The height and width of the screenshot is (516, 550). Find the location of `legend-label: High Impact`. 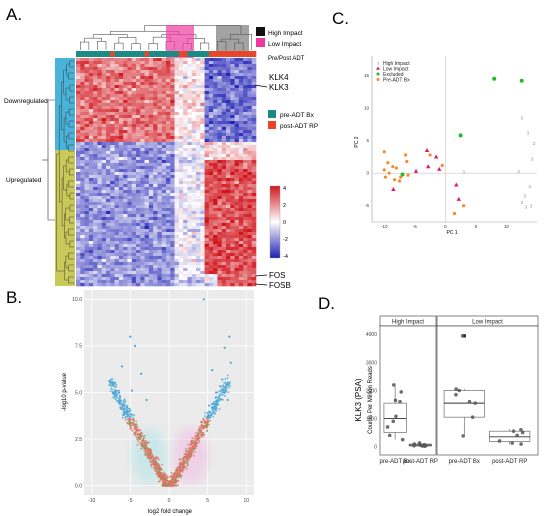

legend-label: High Impact is located at coordinates (396, 64).